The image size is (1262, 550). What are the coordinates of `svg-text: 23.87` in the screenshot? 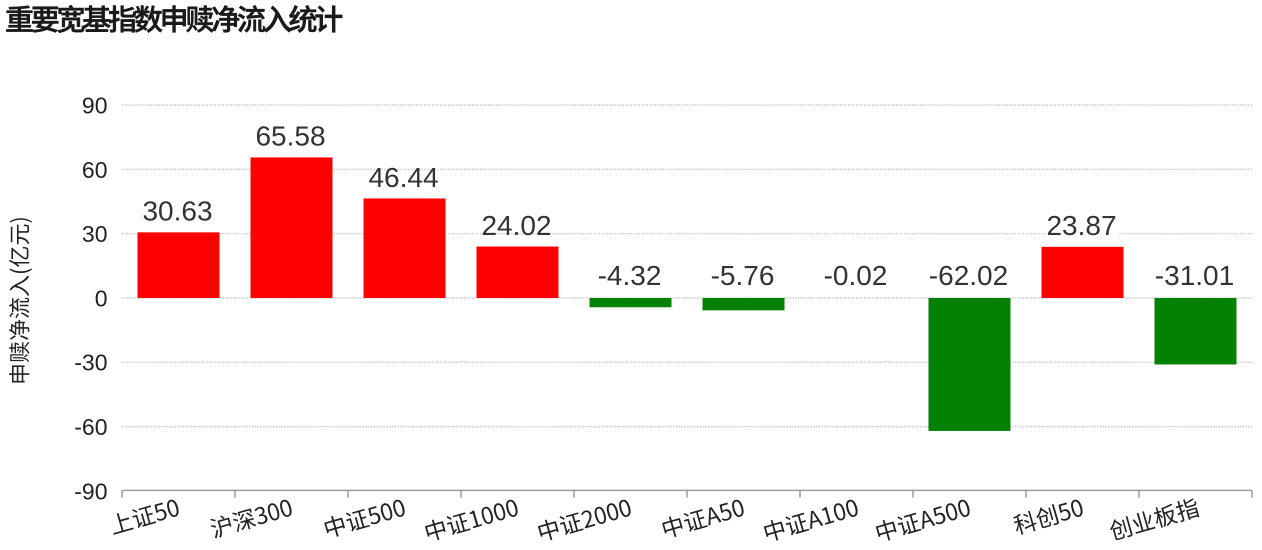 It's located at (1081, 225).